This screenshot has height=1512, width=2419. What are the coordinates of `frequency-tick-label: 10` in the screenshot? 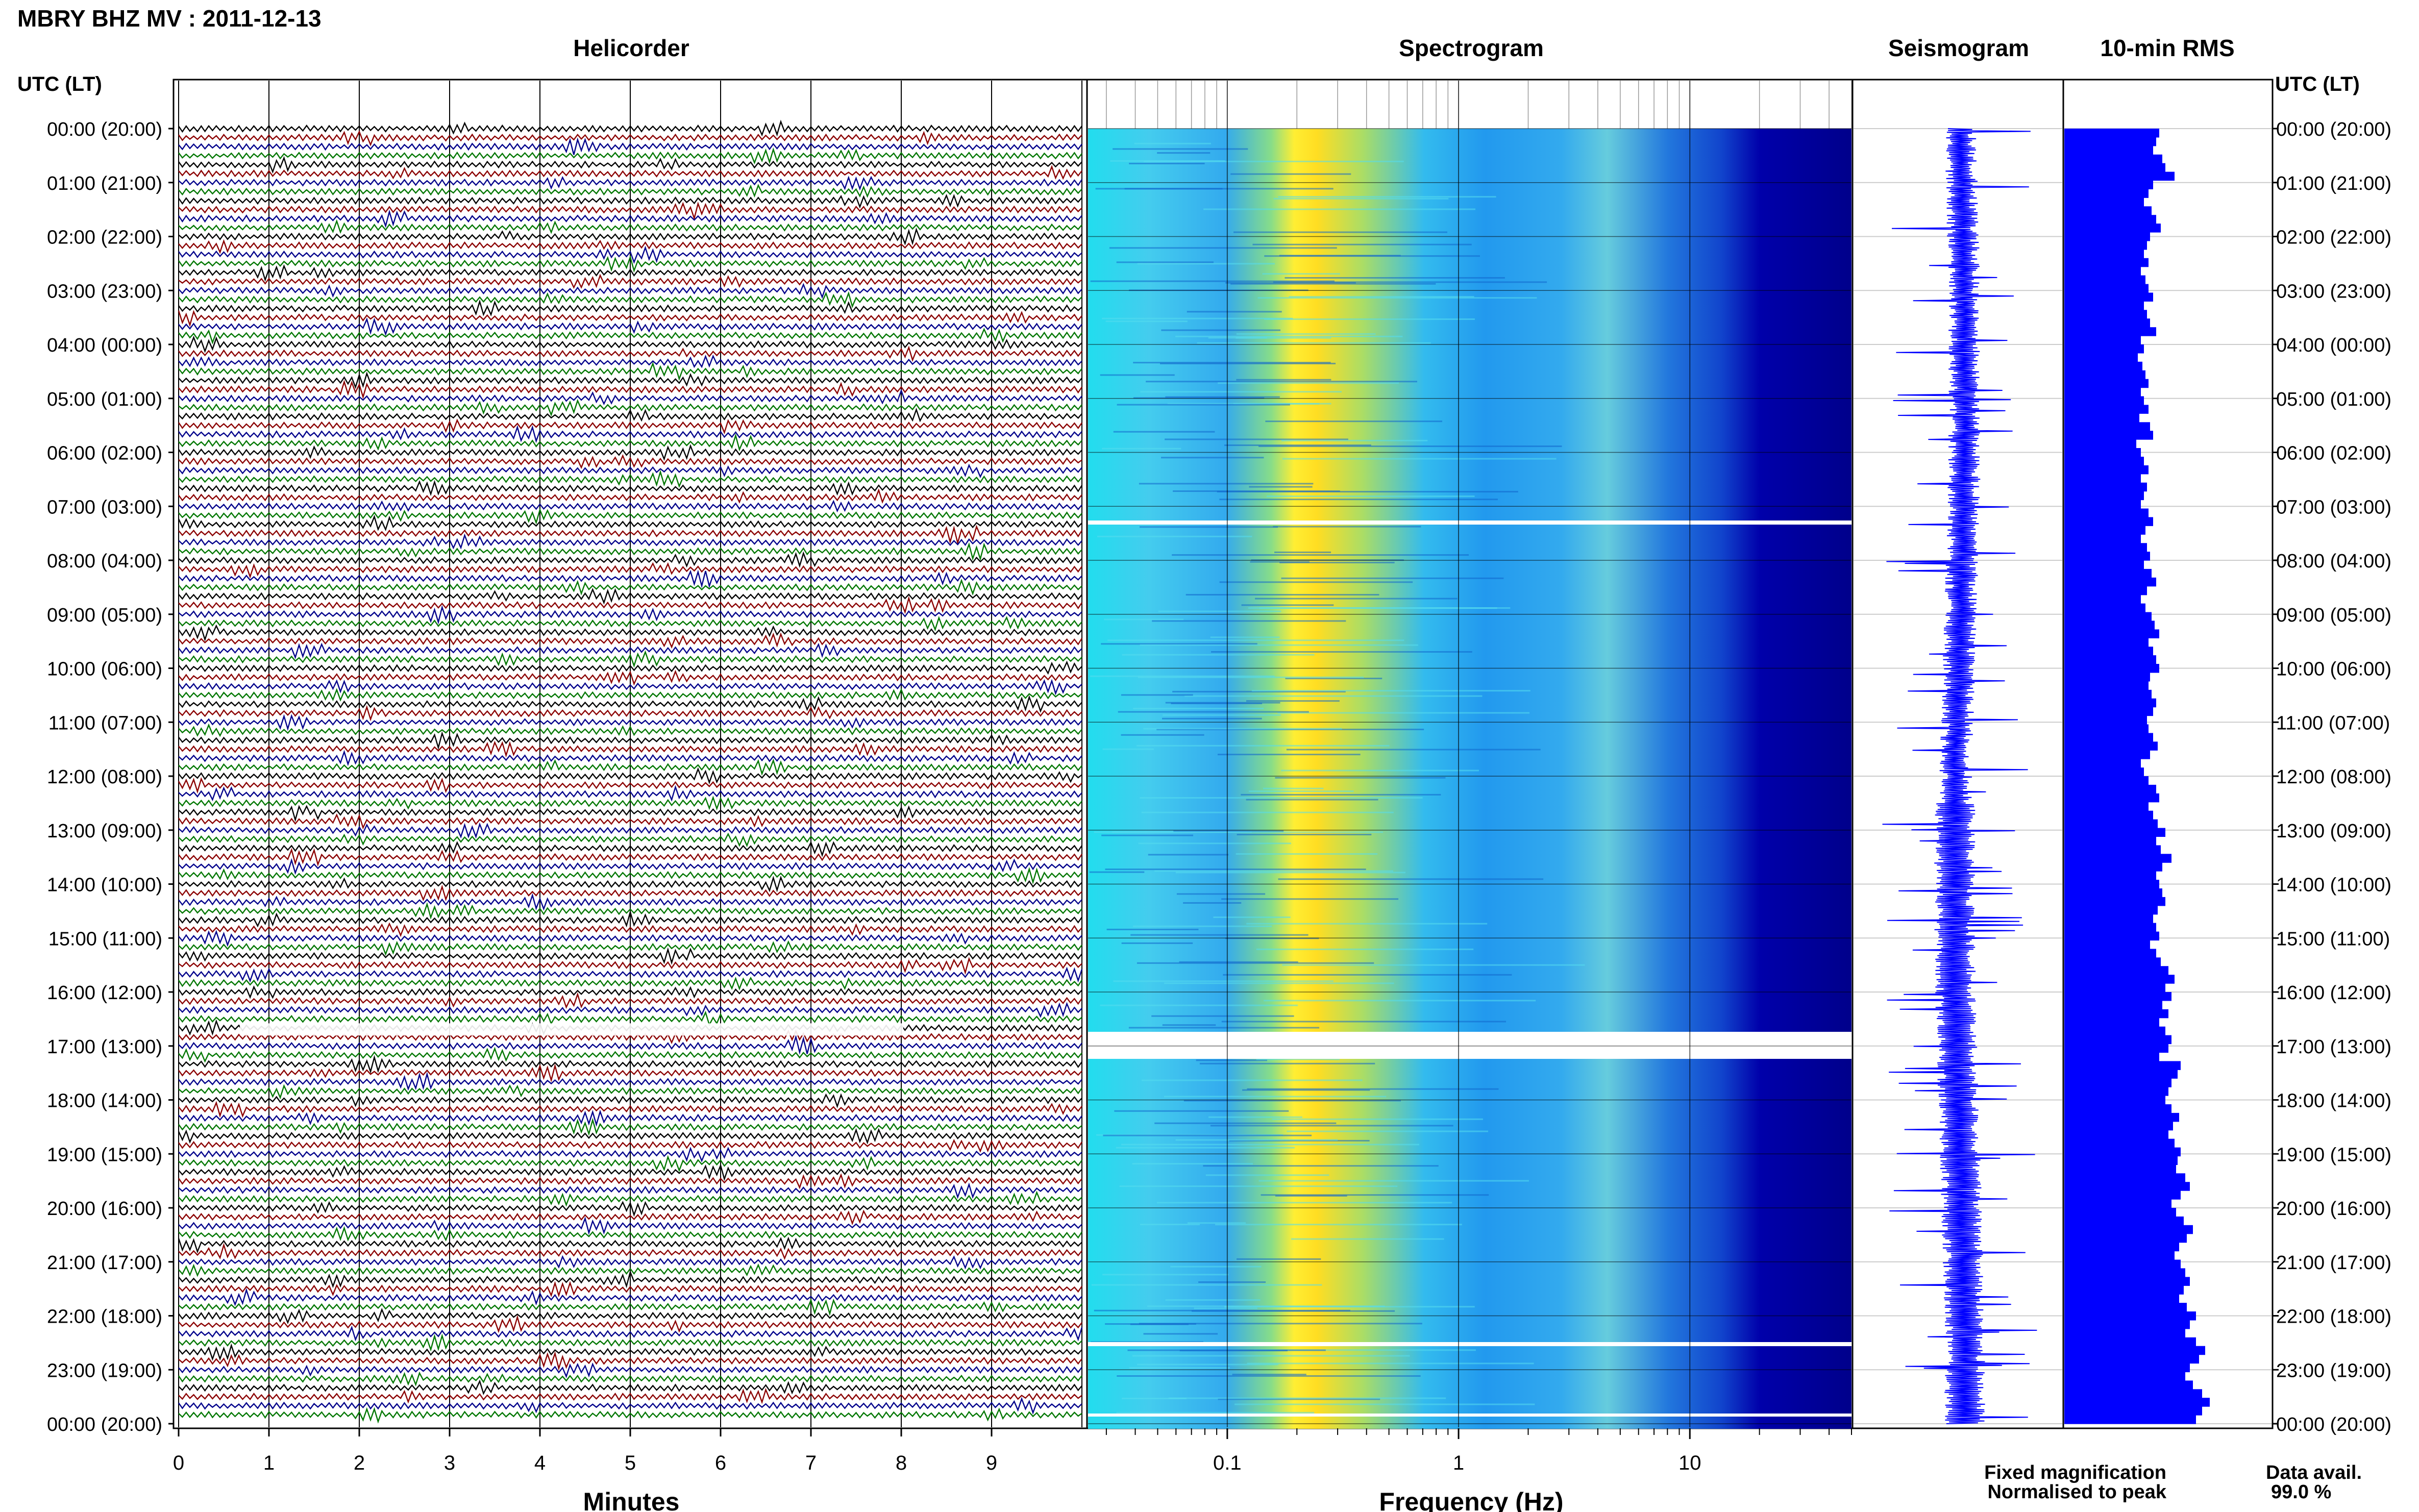 It's located at (1690, 1463).